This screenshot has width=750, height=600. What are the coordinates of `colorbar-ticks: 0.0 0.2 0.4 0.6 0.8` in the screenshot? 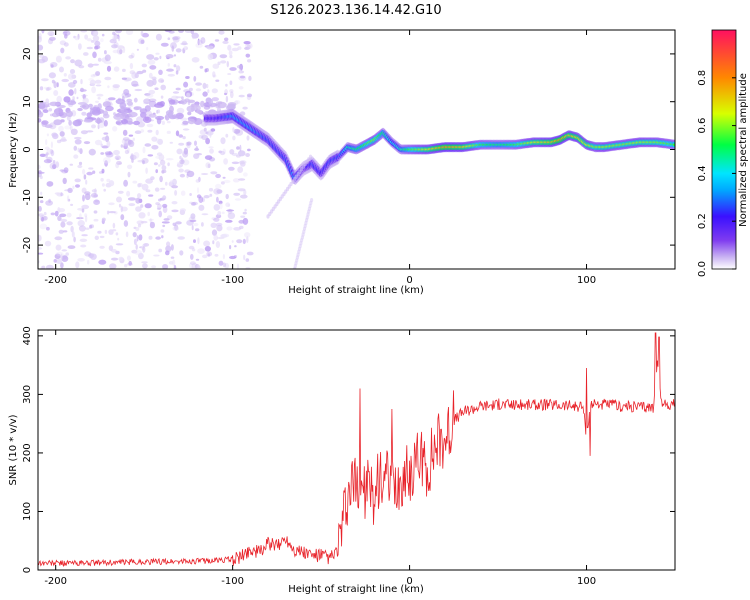 It's located at (716, 173).